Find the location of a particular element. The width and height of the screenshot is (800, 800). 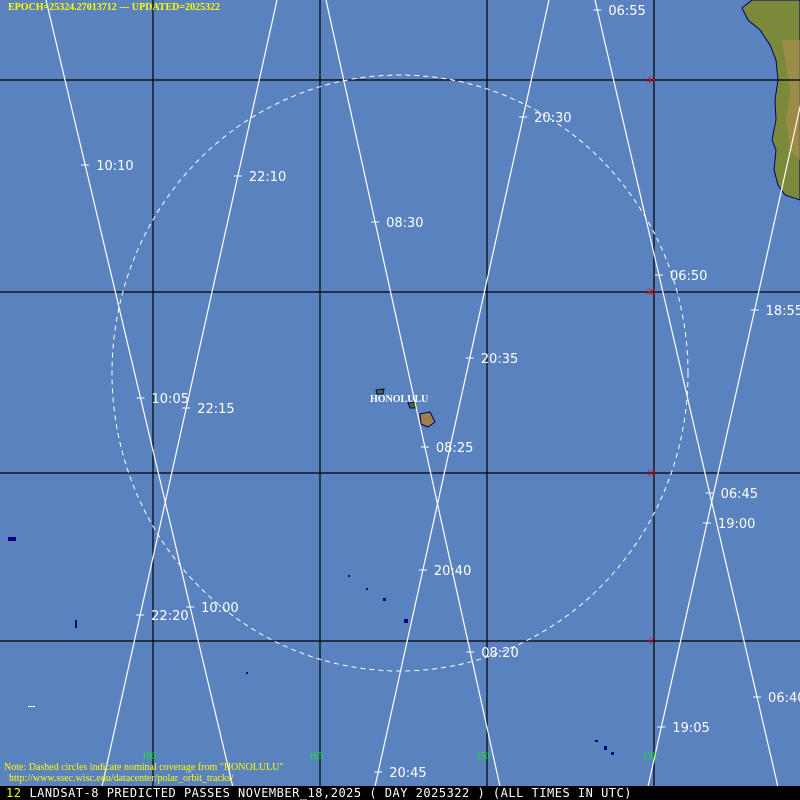

pass-time-label: 22:20 is located at coordinates (169, 616).